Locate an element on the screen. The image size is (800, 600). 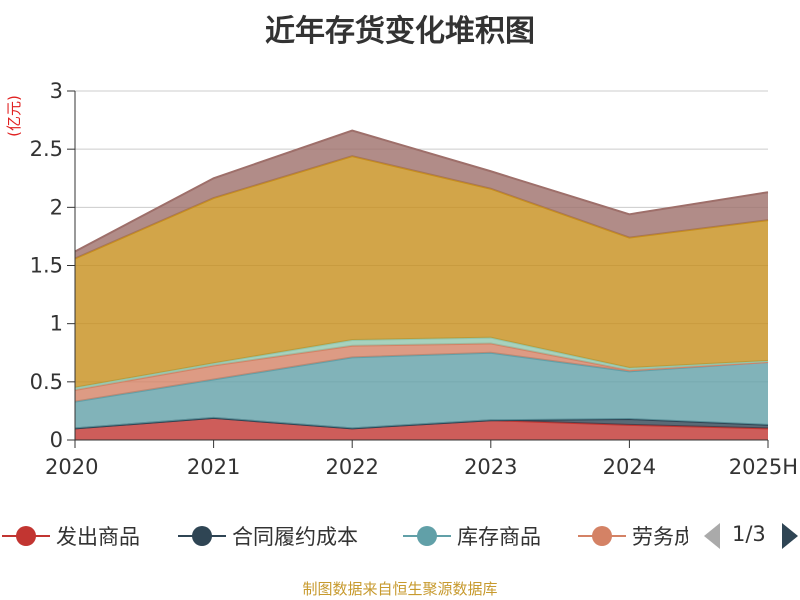
y-tick-label: 1 is located at coordinates (56, 324).